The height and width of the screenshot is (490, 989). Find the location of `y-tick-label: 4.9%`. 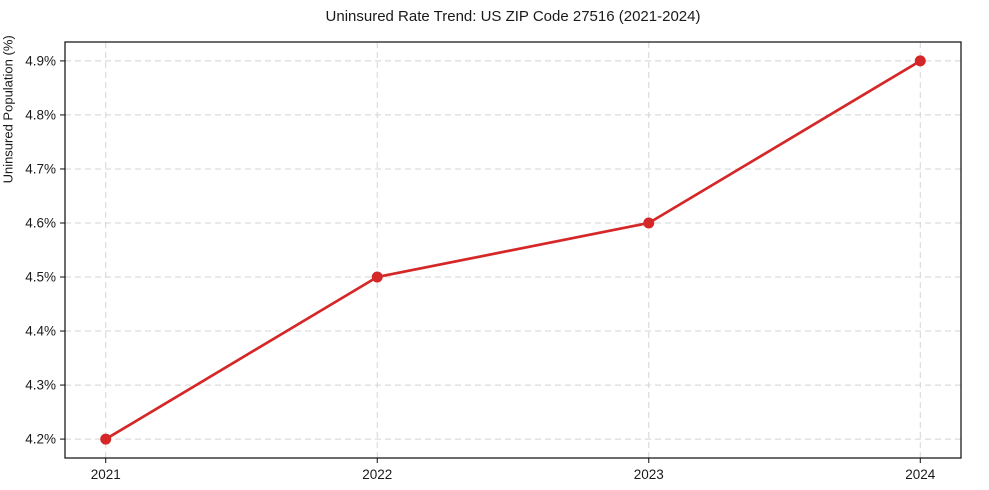

y-tick-label: 4.9% is located at coordinates (40, 60).